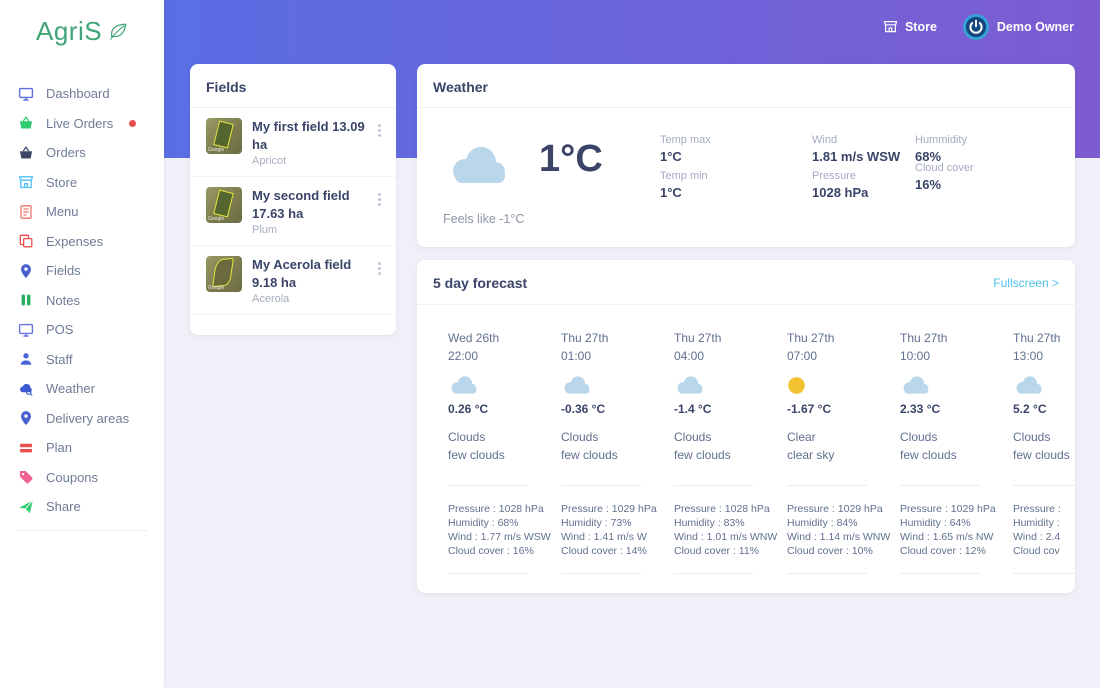  Describe the element at coordinates (82, 183) in the screenshot. I see `sidebar-item-store: Store` at that location.